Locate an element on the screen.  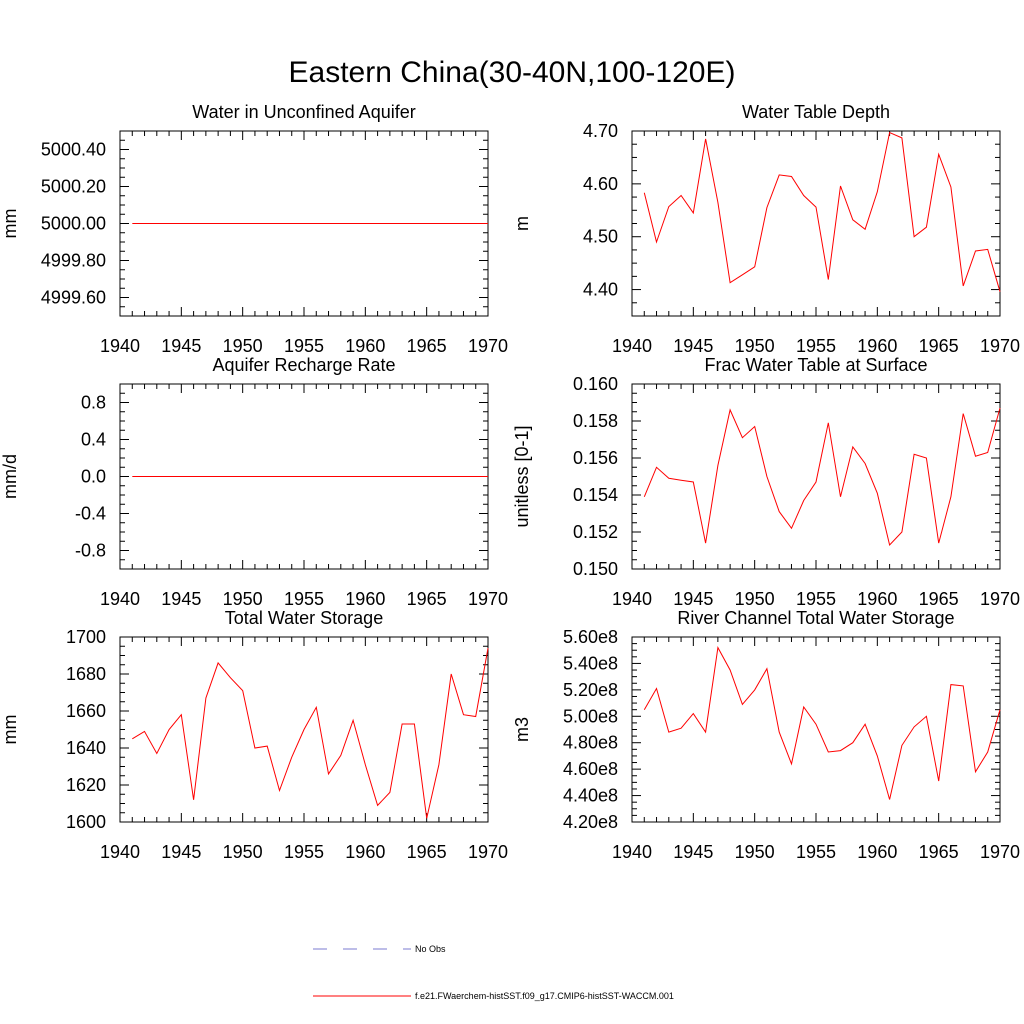
frac-water-table-surface-ytick-label: 0.150 is located at coordinates (595, 569).